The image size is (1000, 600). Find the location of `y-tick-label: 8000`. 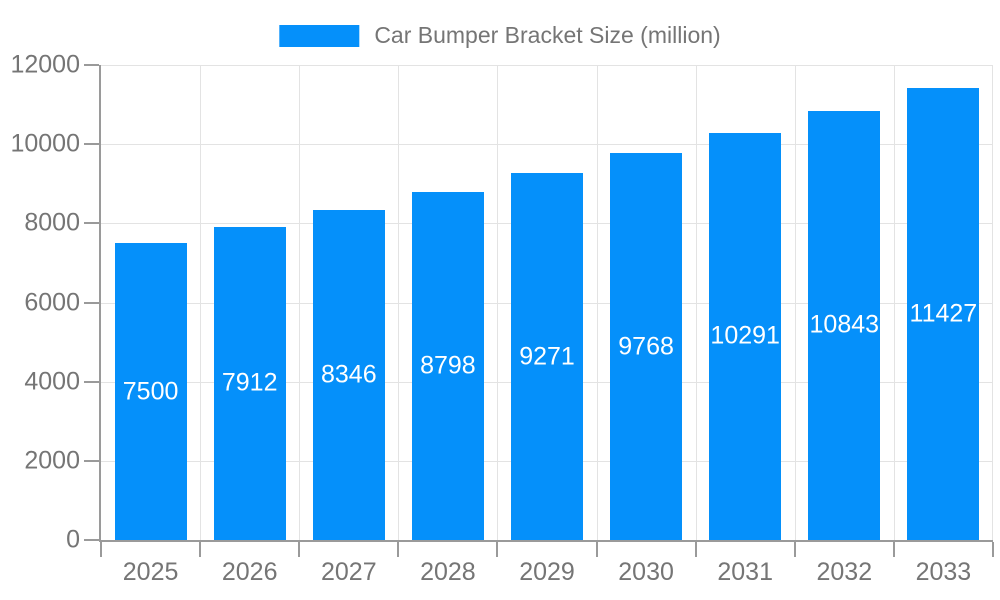

y-tick-label: 8000 is located at coordinates (52, 222).